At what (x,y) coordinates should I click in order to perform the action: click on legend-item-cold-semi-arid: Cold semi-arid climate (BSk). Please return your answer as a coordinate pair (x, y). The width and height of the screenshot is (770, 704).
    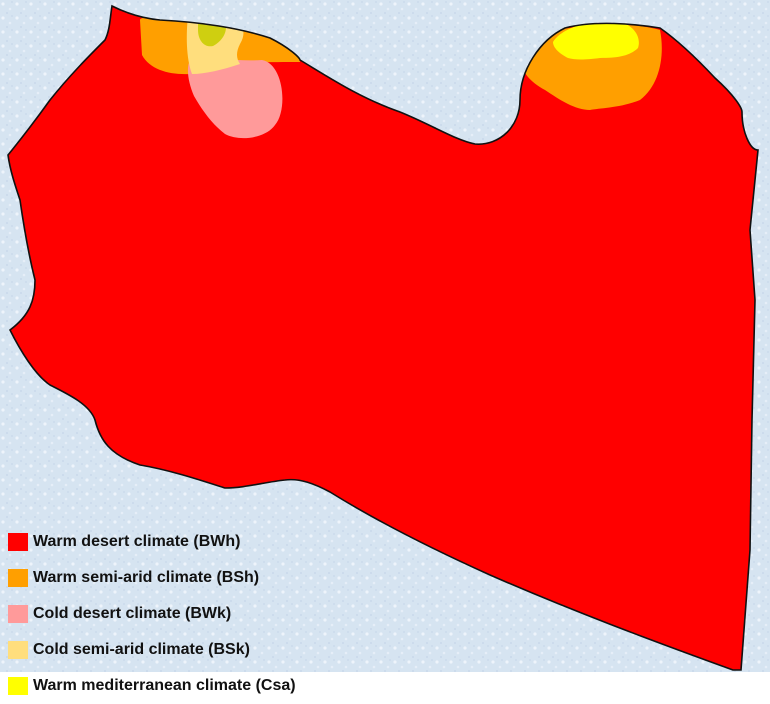
    Looking at the image, I should click on (218, 650).